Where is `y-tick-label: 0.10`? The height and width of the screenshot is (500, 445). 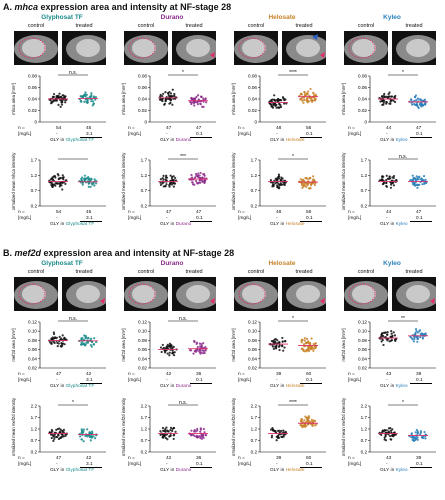
y-tick-label: 0.10 is located at coordinates (142, 331).